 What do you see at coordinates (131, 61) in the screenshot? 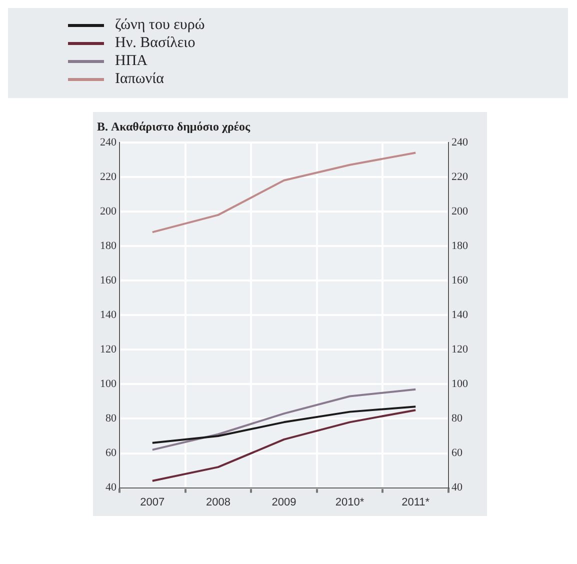
I see `legend-label: ΗΠΑ` at bounding box center [131, 61].